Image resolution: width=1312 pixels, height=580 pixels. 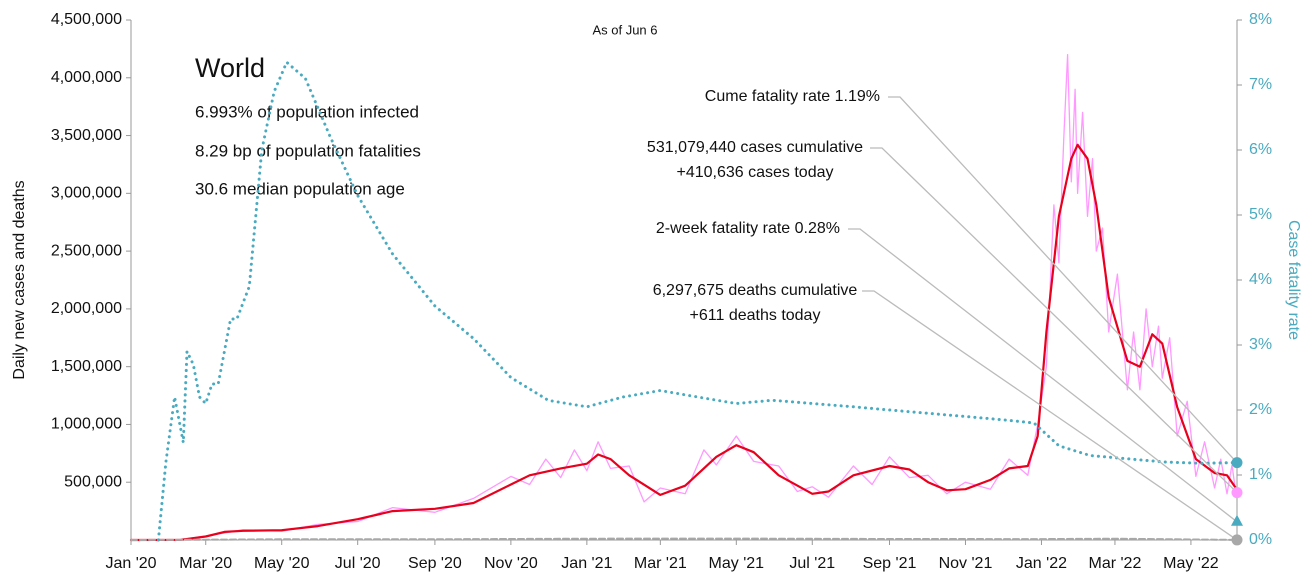 I want to click on inset-line: 6.993% of population infected, so click(x=307, y=111).